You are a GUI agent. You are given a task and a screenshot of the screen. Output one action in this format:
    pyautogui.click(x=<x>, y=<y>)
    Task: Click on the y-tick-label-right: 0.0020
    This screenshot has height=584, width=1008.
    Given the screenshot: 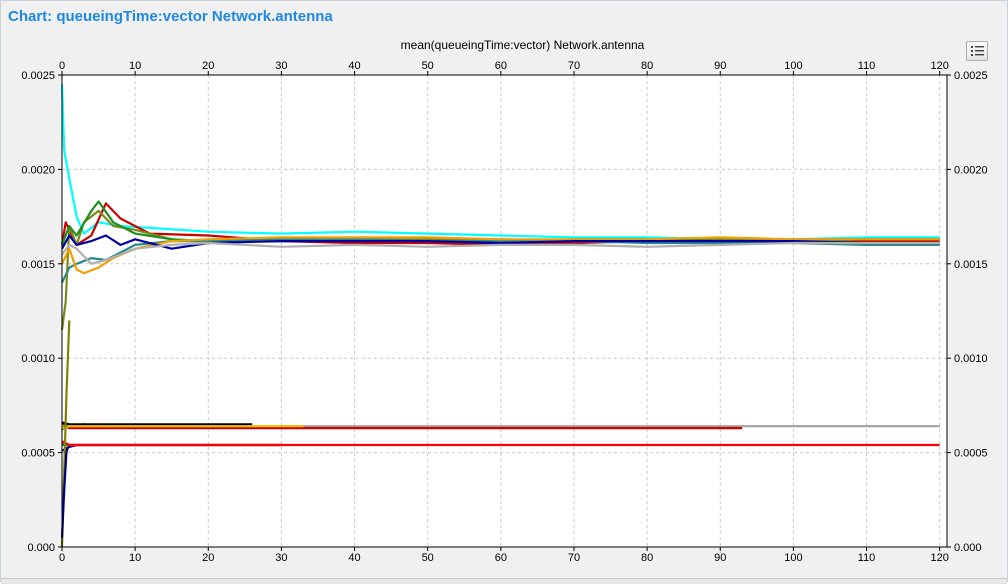 What is the action you would take?
    pyautogui.click(x=971, y=170)
    